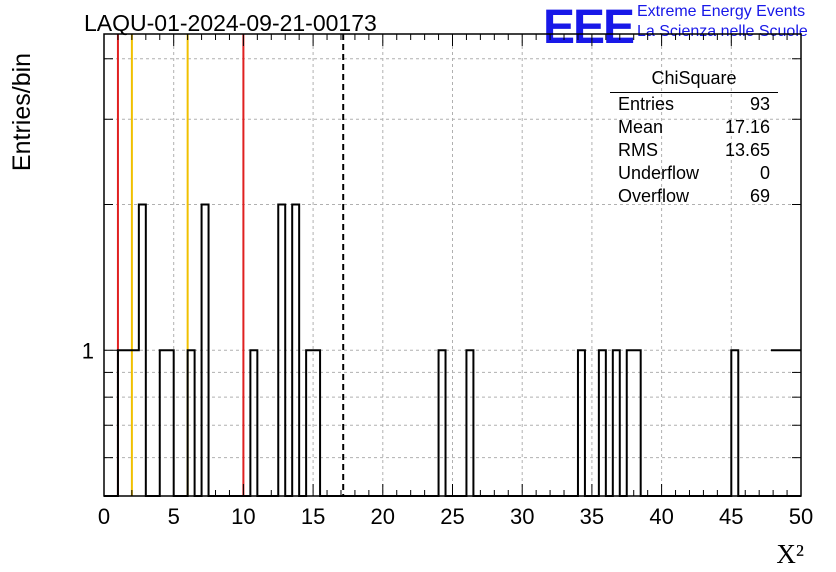 The width and height of the screenshot is (836, 572). What do you see at coordinates (243, 516) in the screenshot?
I see `x-tick-label: 10` at bounding box center [243, 516].